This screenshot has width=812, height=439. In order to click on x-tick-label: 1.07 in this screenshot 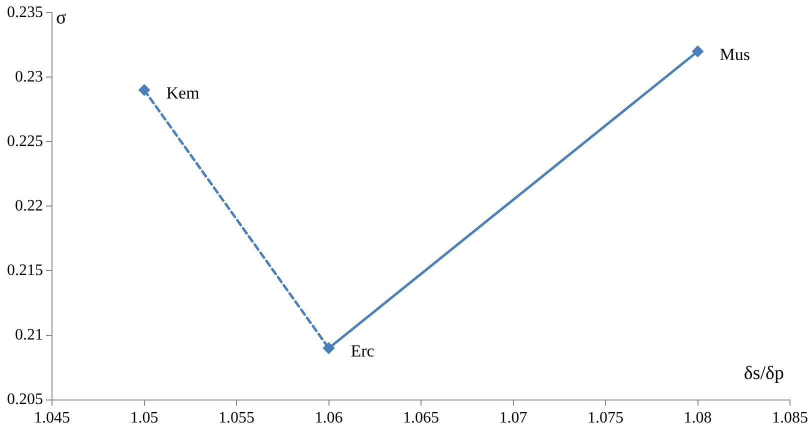, I will do `click(513, 418)`.